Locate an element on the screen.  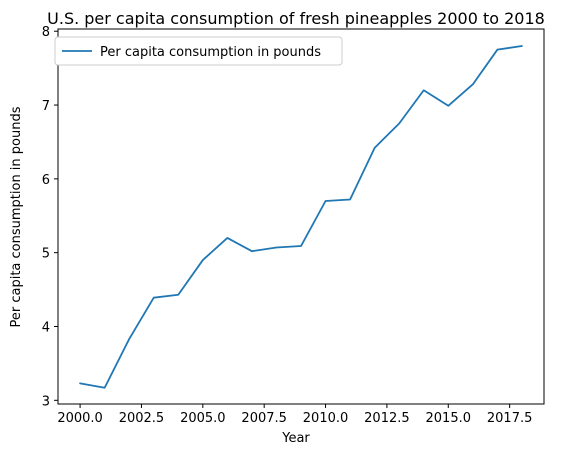
x-tick-label: 2002.5 is located at coordinates (142, 418).